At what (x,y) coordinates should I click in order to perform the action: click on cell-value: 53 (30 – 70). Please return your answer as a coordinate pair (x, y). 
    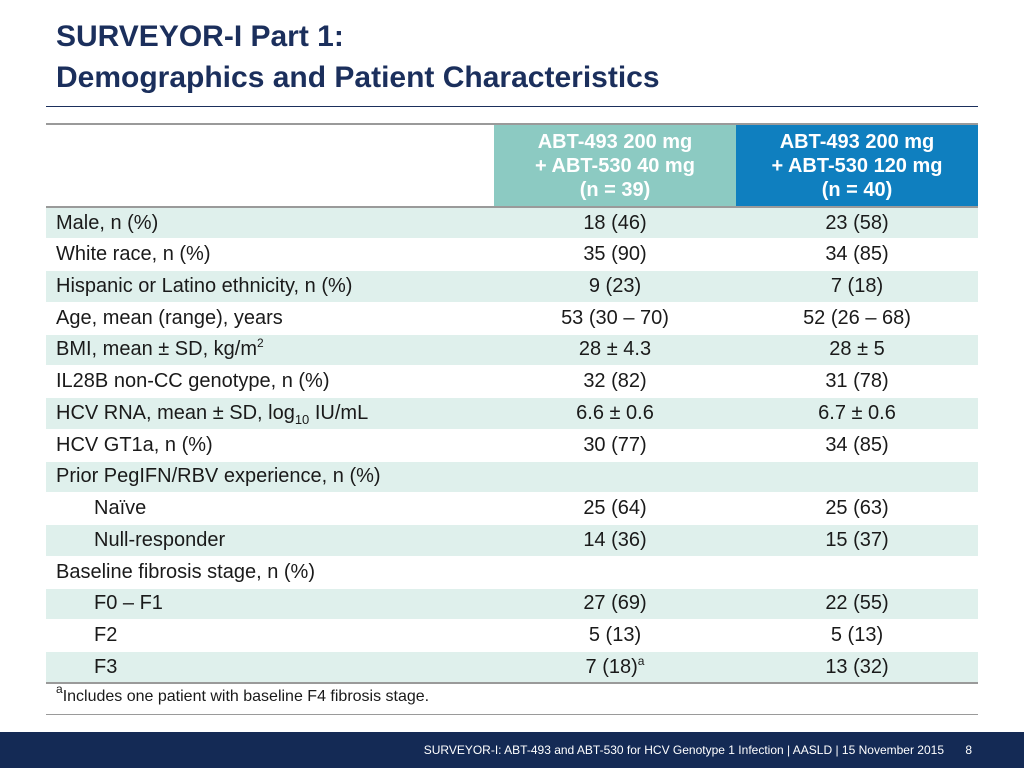
    Looking at the image, I should click on (615, 318).